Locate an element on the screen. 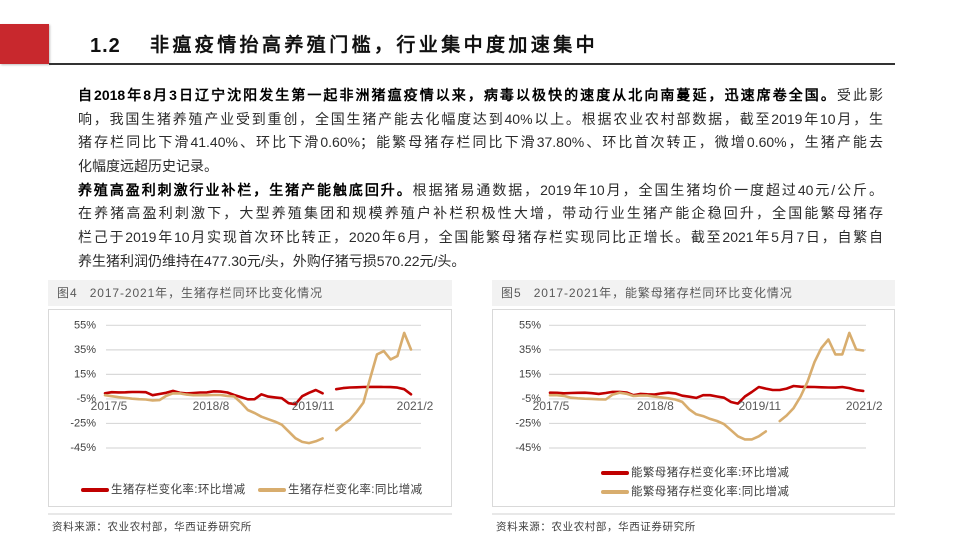  paragraph-1-text: 受此影 is located at coordinates (859, 95).